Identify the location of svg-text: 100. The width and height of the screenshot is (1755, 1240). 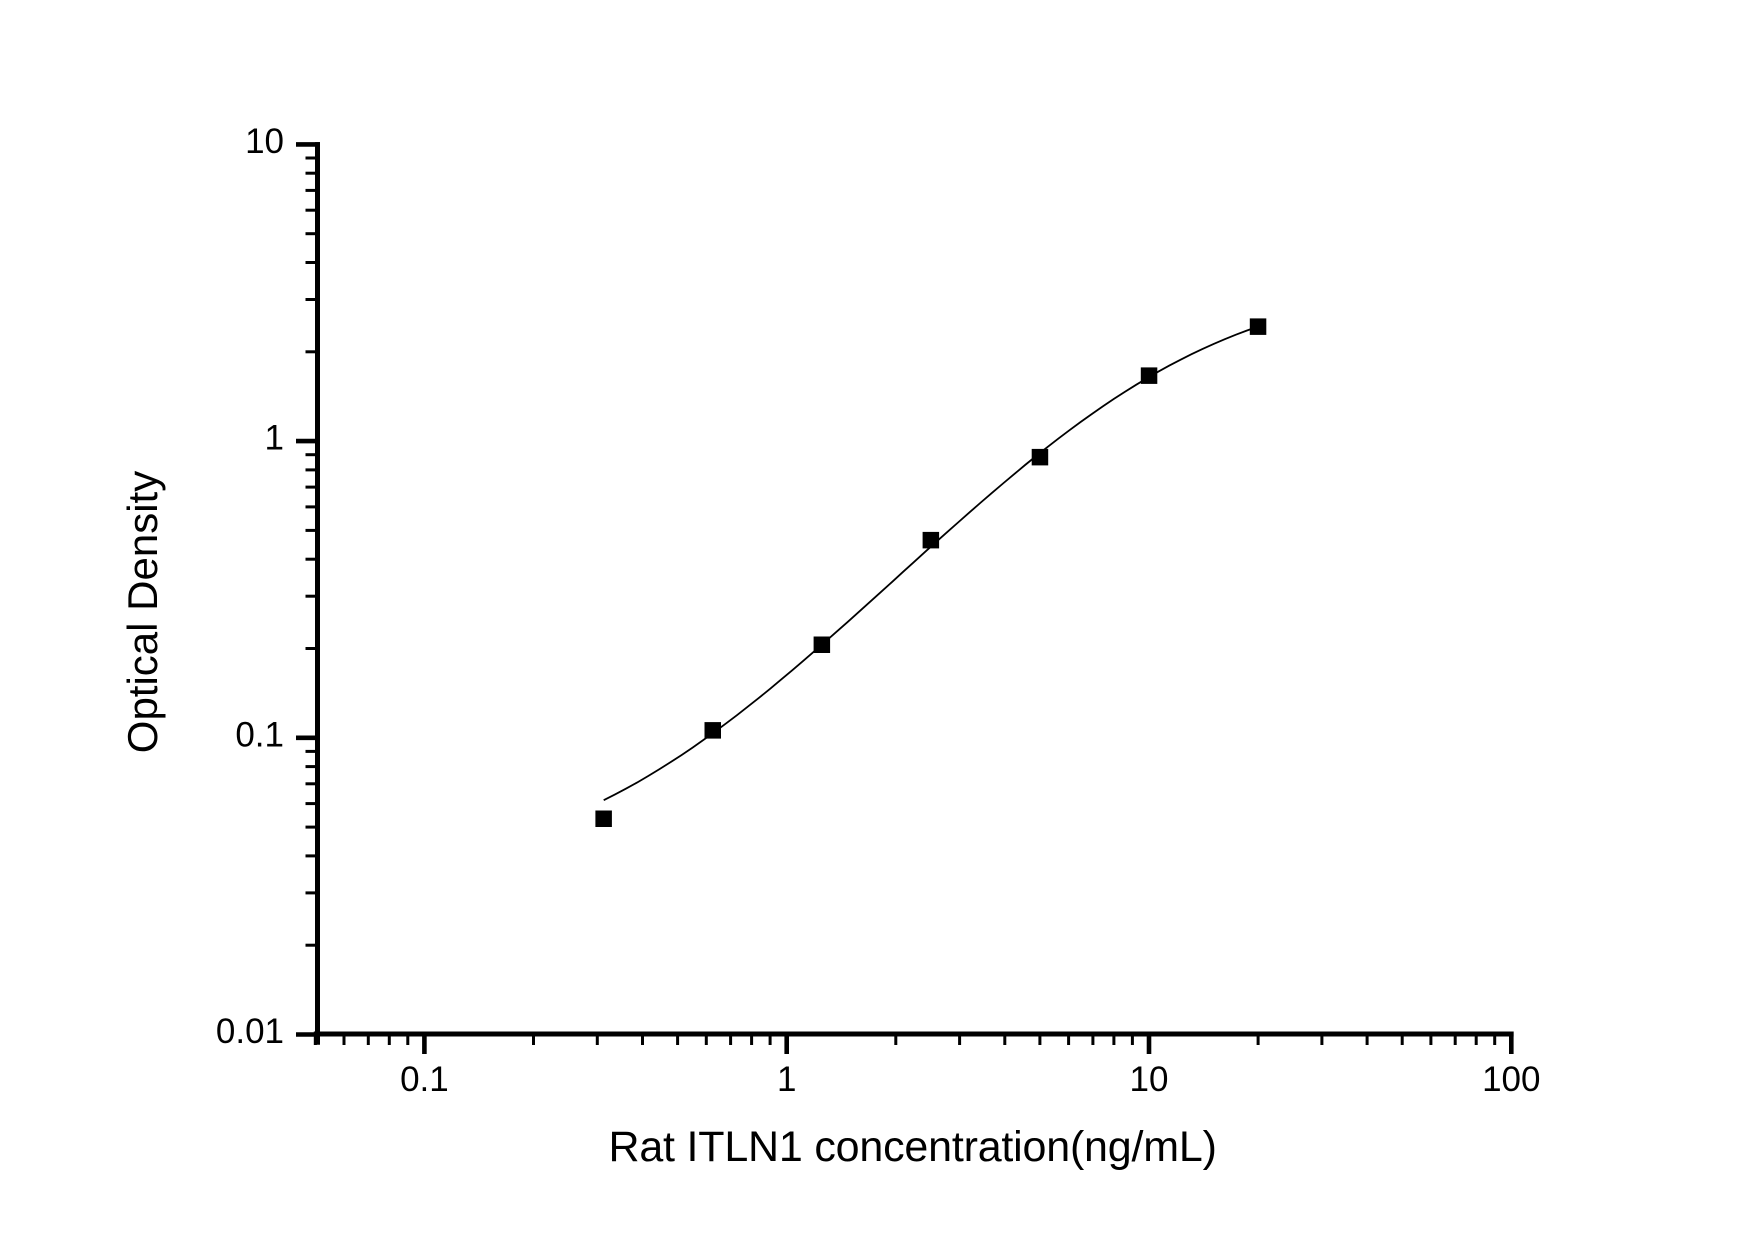
(1511, 1079).